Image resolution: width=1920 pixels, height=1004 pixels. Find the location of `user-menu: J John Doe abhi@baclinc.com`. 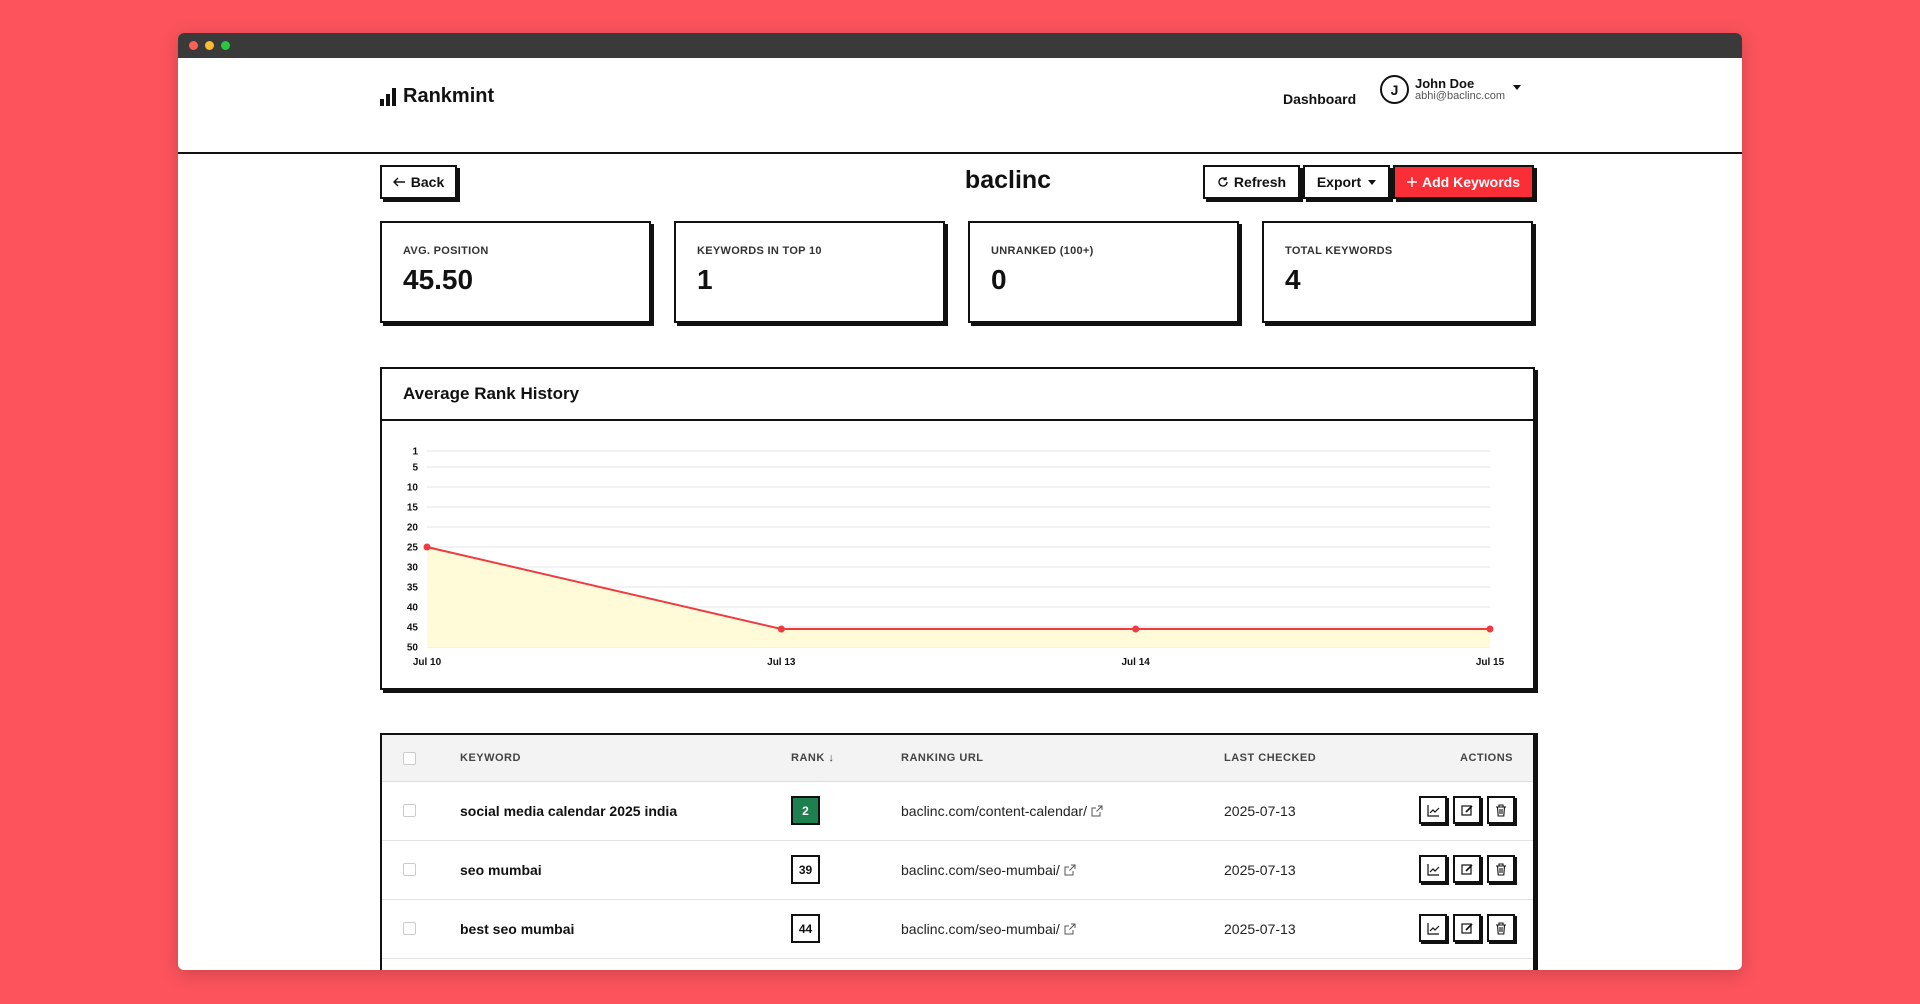

user-menu: J John Doe abhi@baclinc.com is located at coordinates (1451, 89).